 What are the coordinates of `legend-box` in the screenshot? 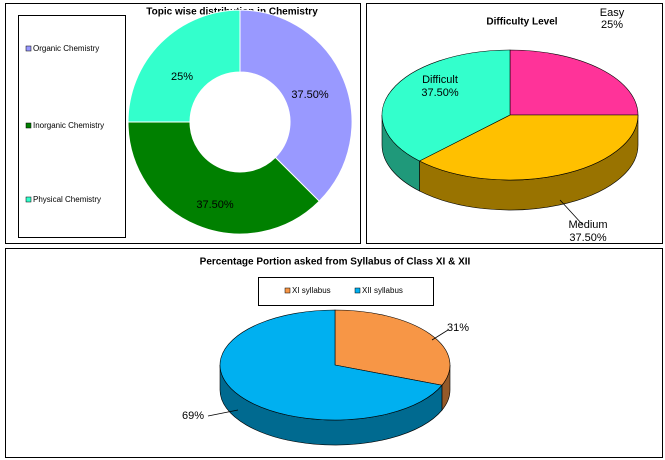 It's located at (72, 126).